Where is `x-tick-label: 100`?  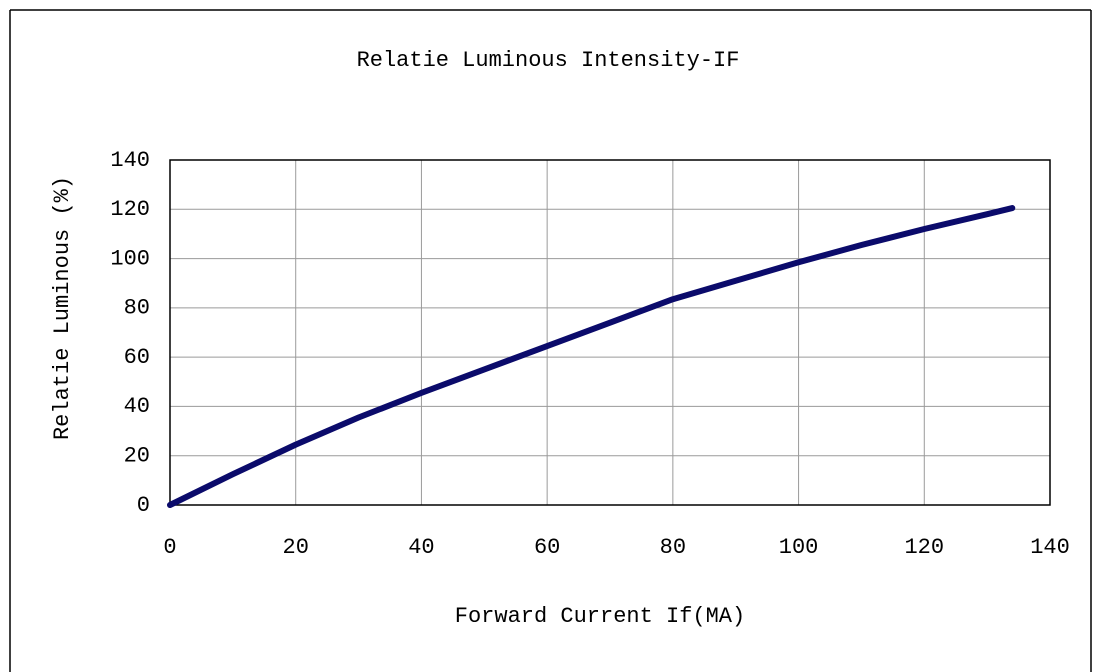 x-tick-label: 100 is located at coordinates (799, 547).